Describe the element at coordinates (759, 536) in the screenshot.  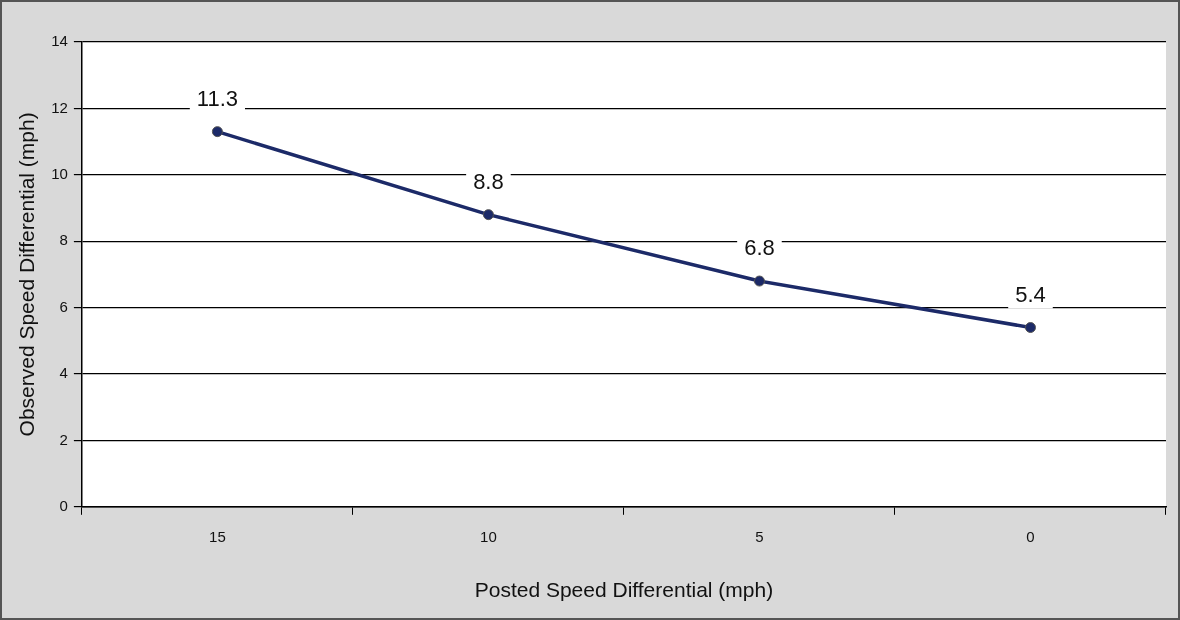
I see `x-tick-label: 5` at that location.